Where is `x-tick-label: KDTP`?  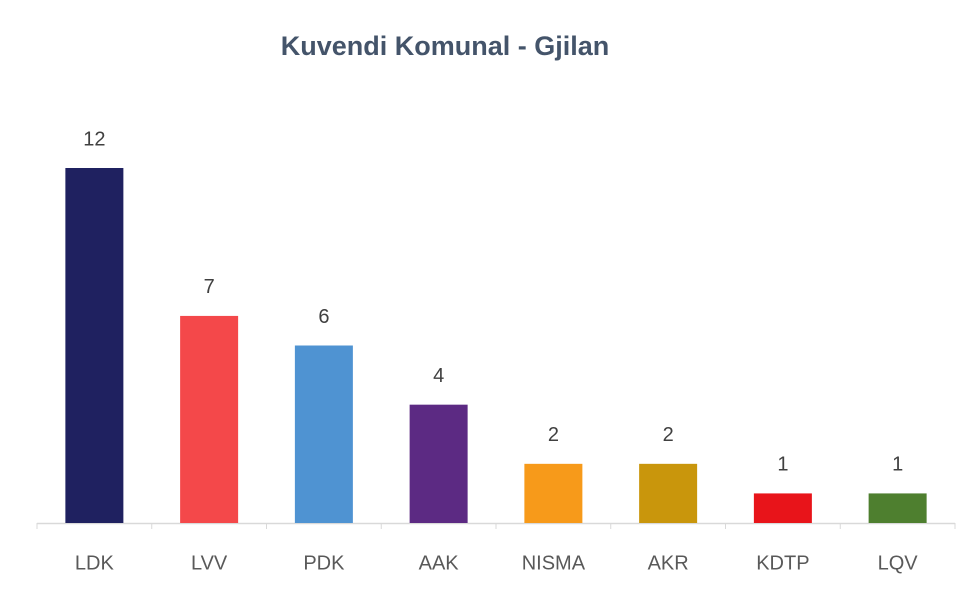 x-tick-label: KDTP is located at coordinates (782, 563).